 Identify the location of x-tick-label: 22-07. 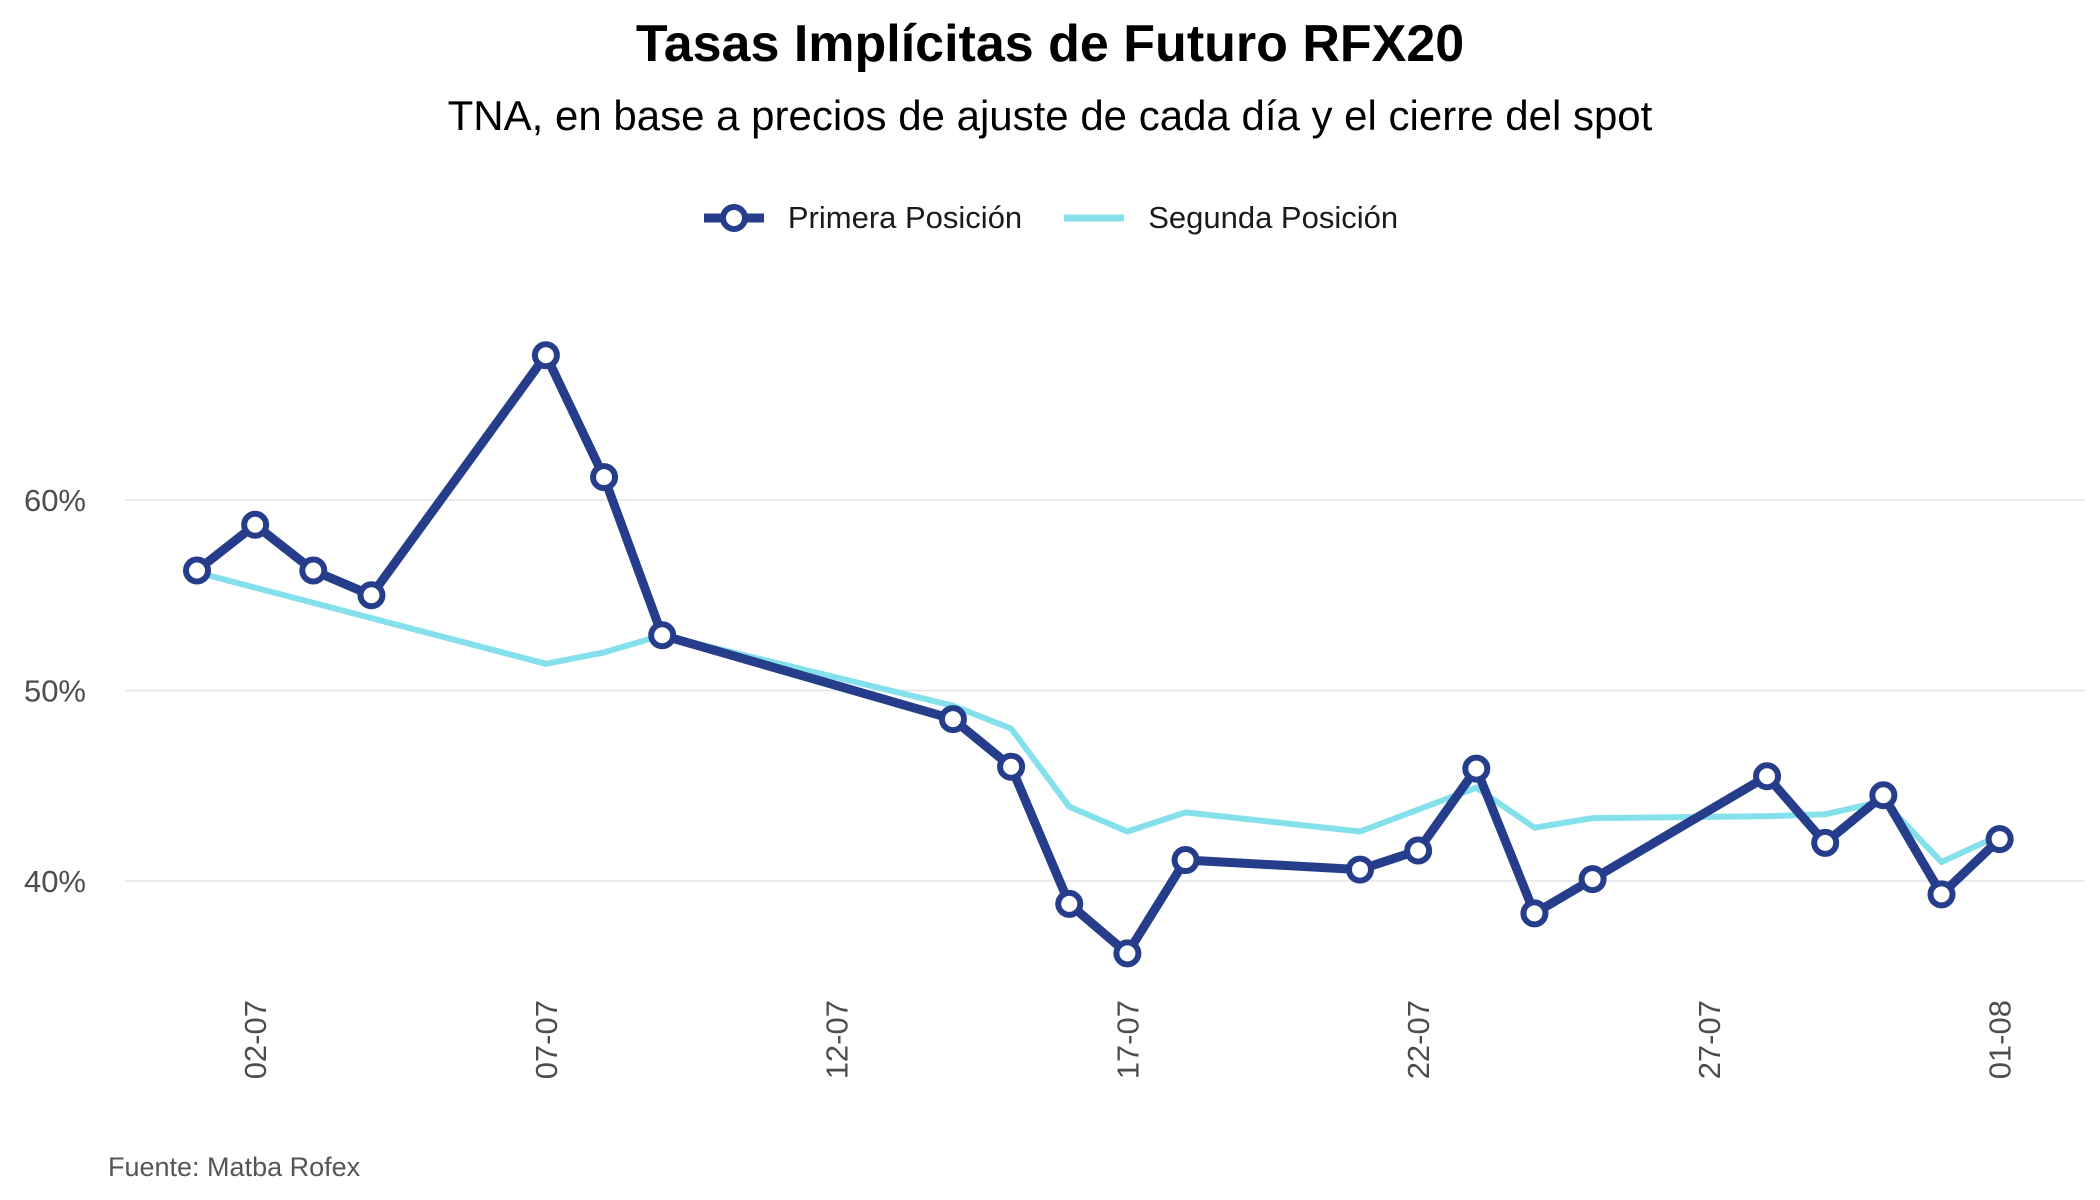
(1418, 1039).